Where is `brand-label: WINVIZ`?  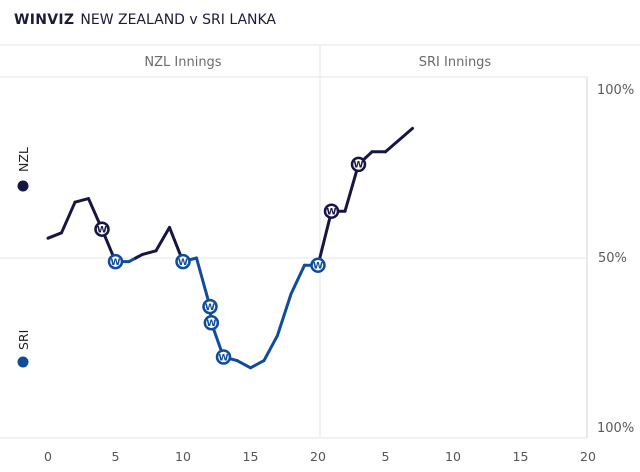 brand-label: WINVIZ is located at coordinates (44, 20).